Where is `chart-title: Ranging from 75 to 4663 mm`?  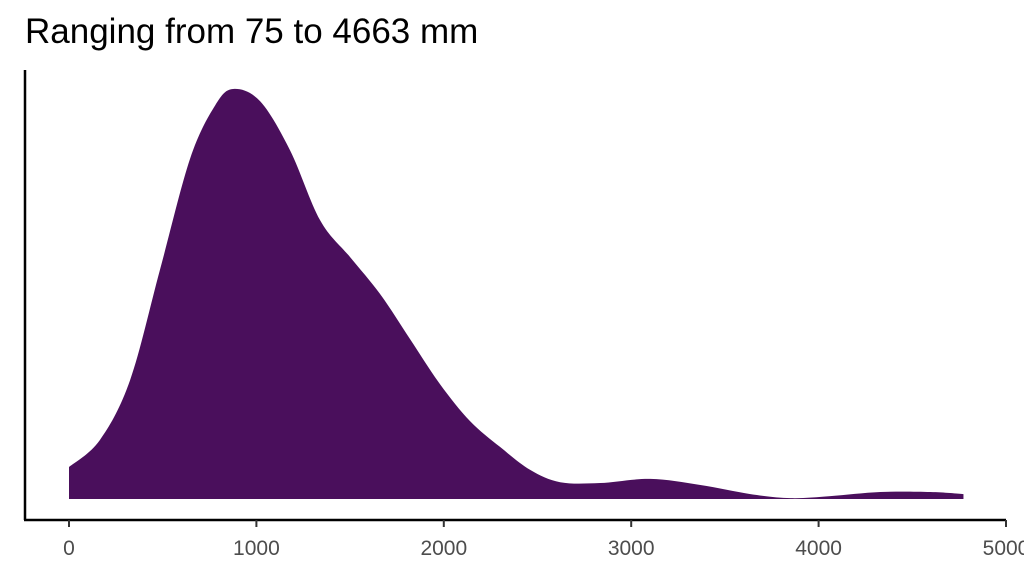
chart-title: Ranging from 75 to 4663 mm is located at coordinates (252, 31).